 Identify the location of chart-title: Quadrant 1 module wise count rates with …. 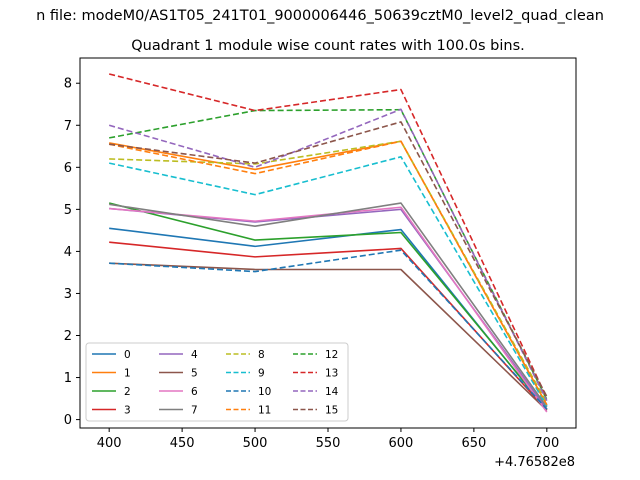
(328, 46).